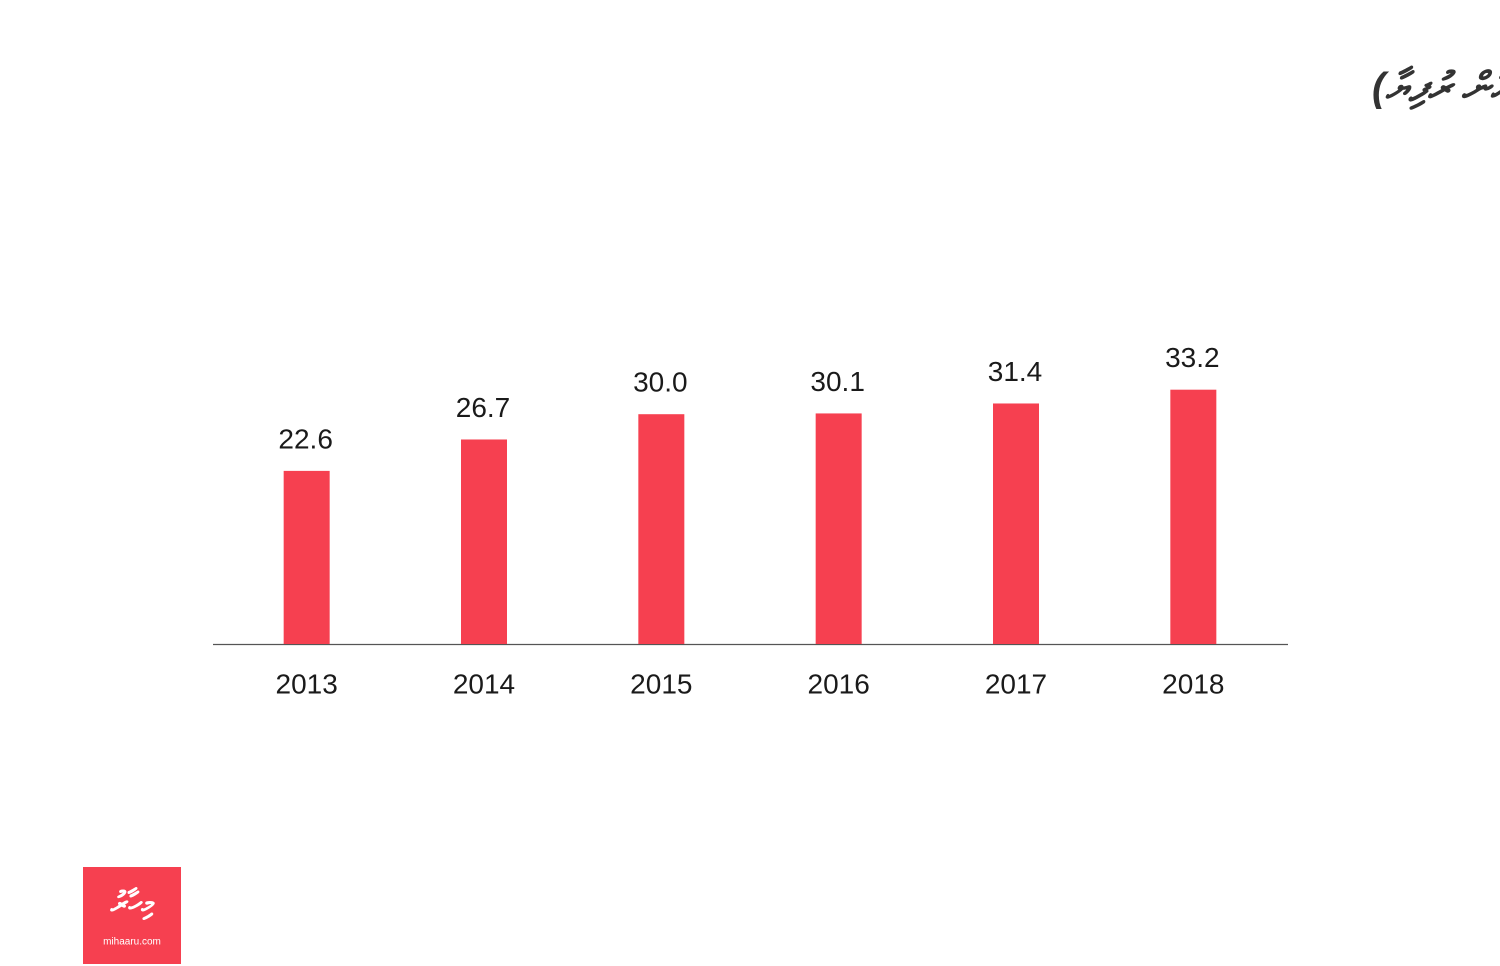  I want to click on logo: މިހާރު mihaaru.com, so click(132, 915).